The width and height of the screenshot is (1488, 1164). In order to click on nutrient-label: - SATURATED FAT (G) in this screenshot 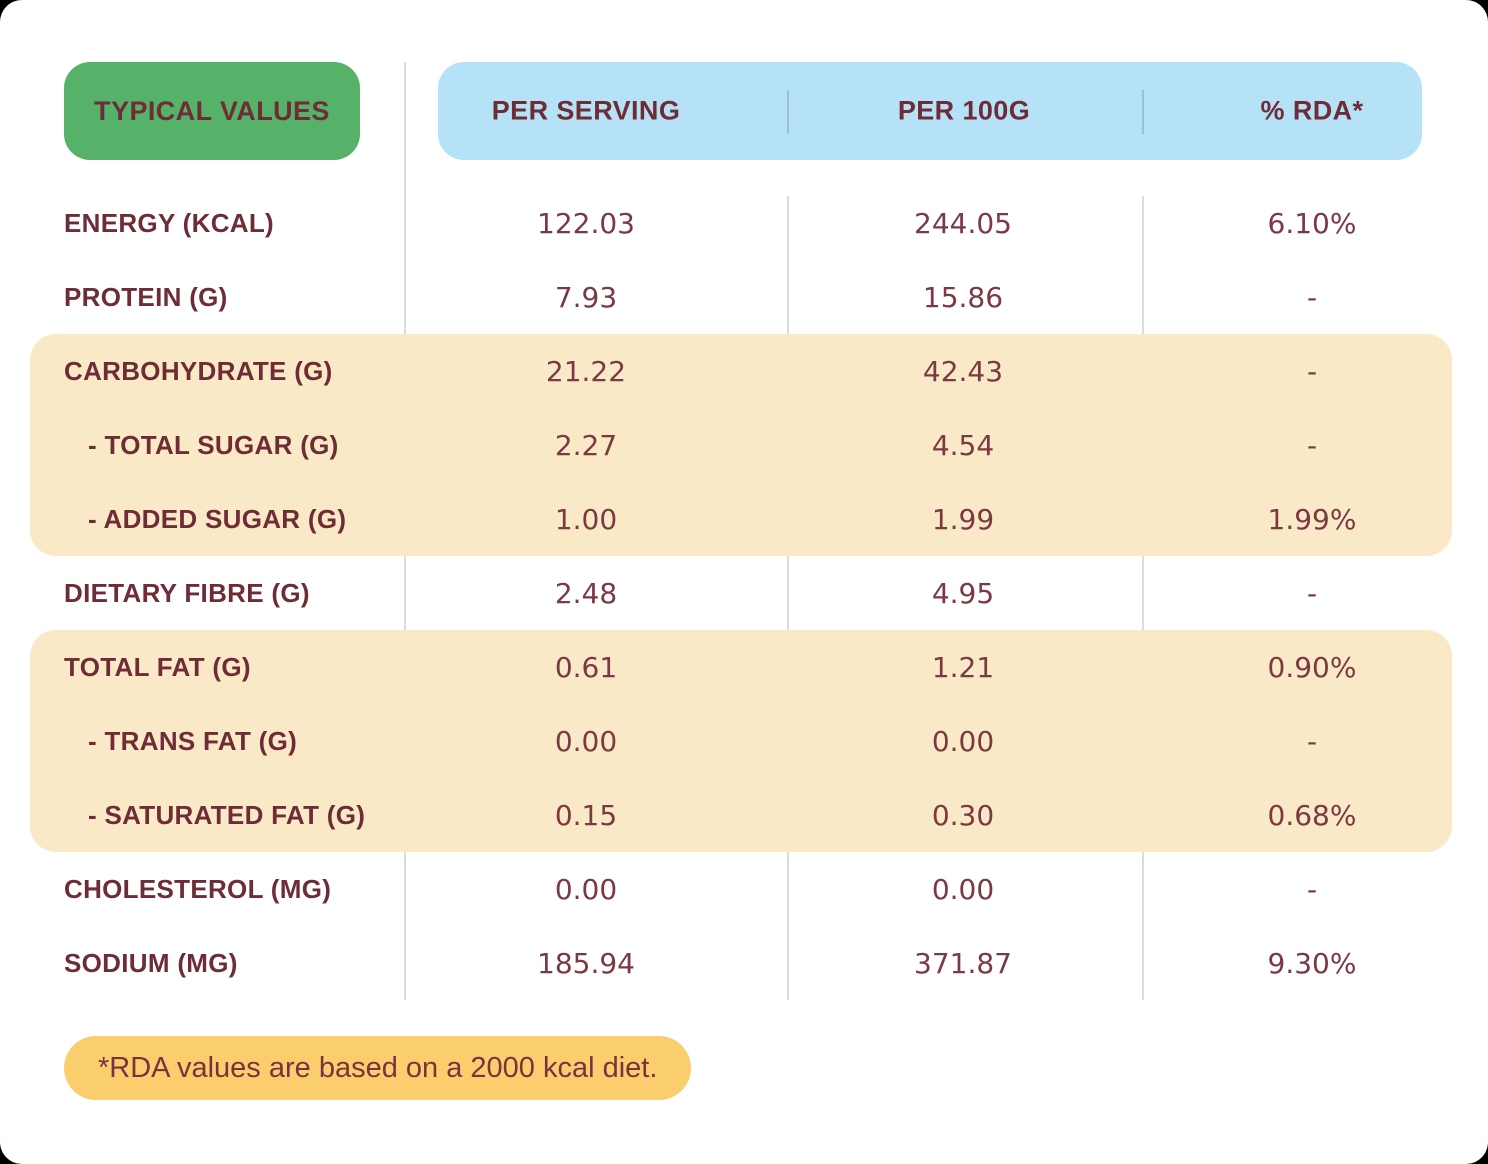, I will do `click(227, 814)`.